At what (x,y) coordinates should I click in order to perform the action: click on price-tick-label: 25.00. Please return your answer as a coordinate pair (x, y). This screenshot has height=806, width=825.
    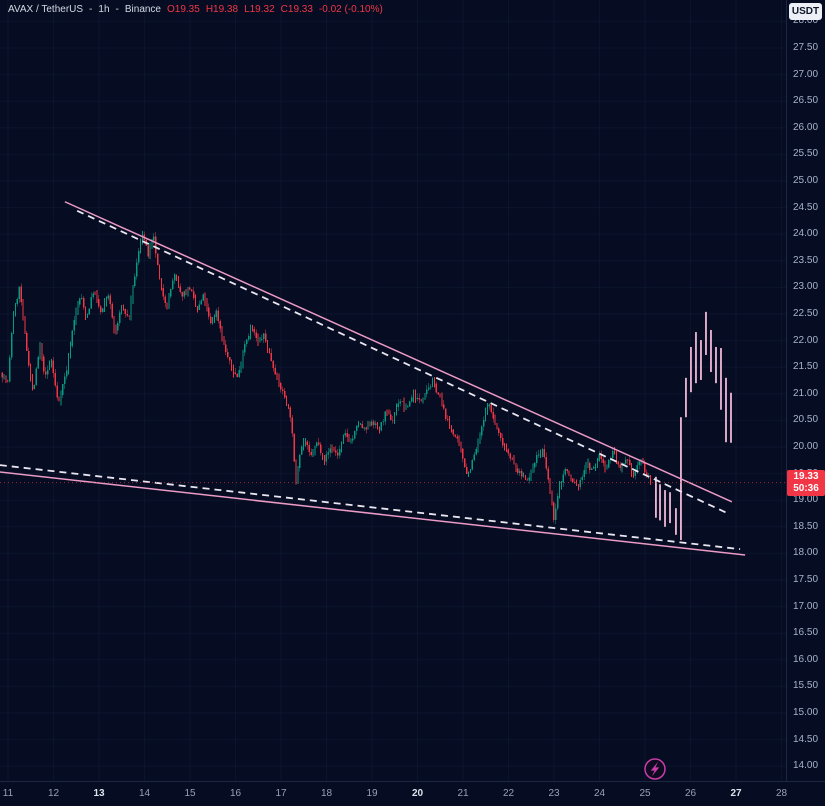
    Looking at the image, I should click on (805, 180).